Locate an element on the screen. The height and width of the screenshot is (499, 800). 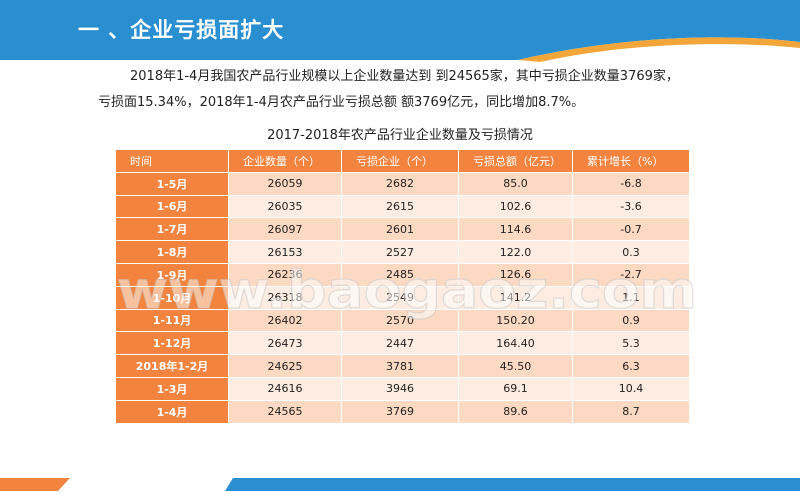
table-row: 1-7月 26097 2601 114.6 -0.7 is located at coordinates (402, 229).